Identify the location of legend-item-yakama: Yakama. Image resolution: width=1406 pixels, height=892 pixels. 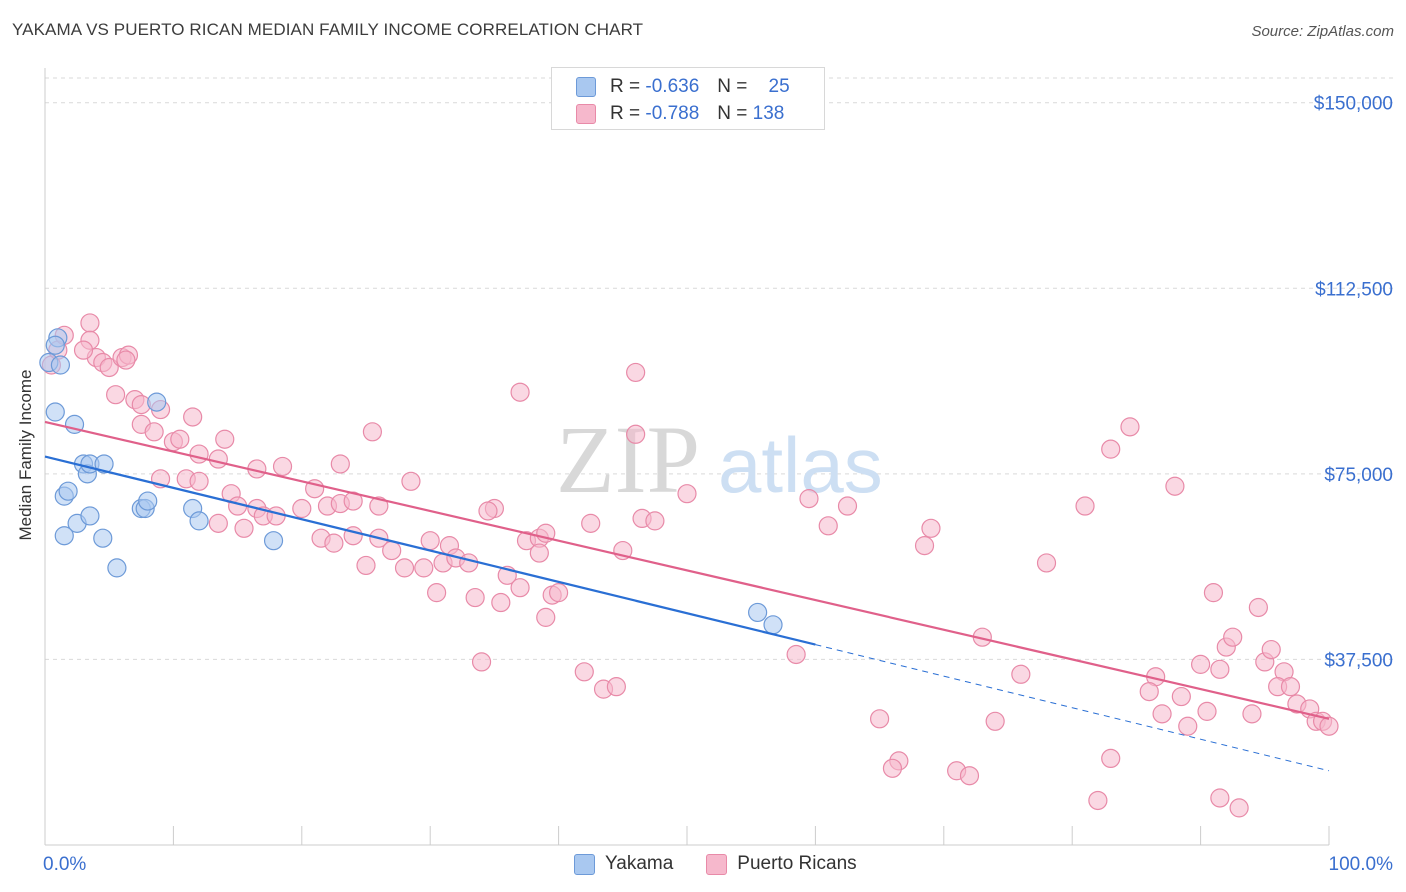
(623, 864).